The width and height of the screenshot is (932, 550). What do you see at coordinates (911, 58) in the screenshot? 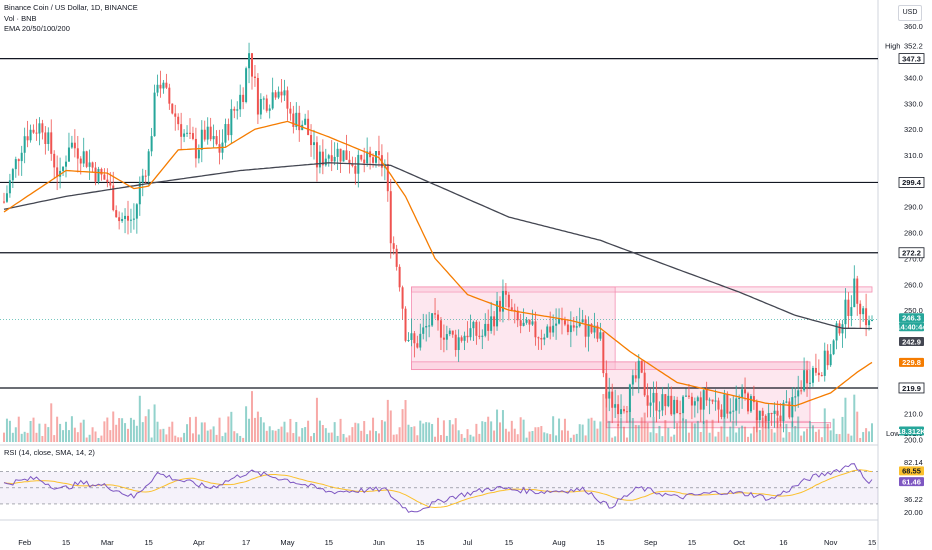
I see `level-347-tag: 347.3` at bounding box center [911, 58].